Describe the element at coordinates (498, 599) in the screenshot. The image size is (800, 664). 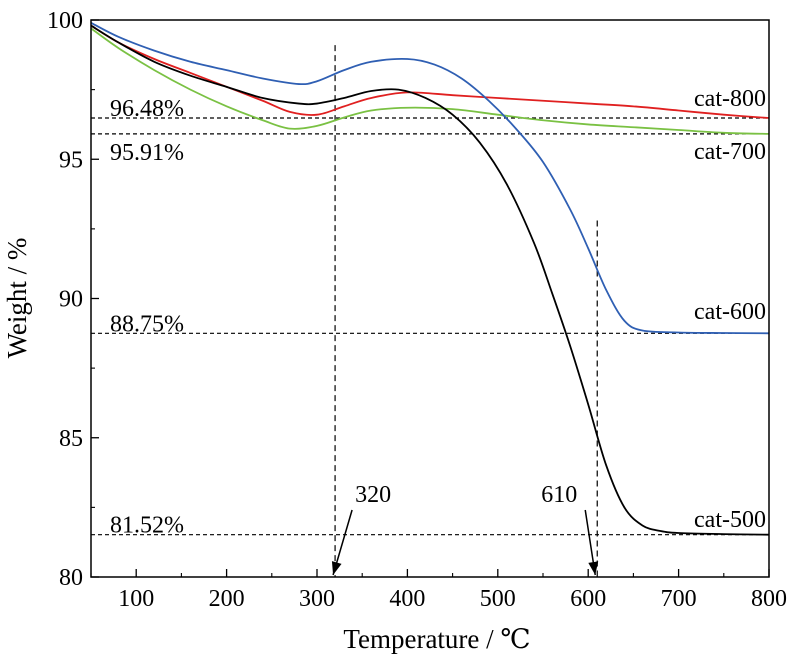
I see `x-tick-label: 500` at that location.